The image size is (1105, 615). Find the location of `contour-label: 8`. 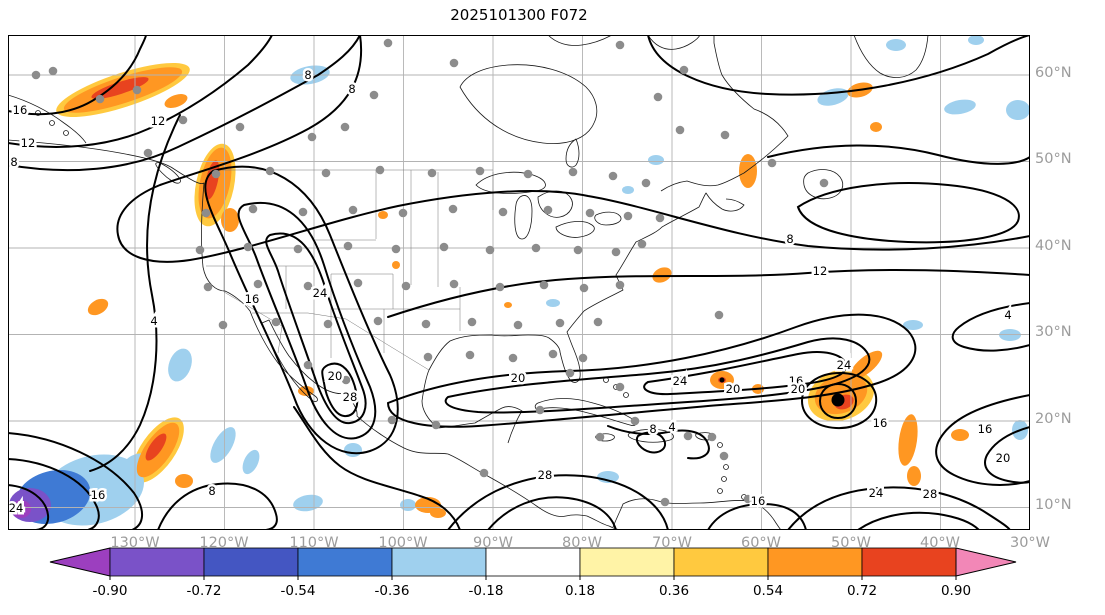

contour-label: 8 is located at coordinates (351, 89).